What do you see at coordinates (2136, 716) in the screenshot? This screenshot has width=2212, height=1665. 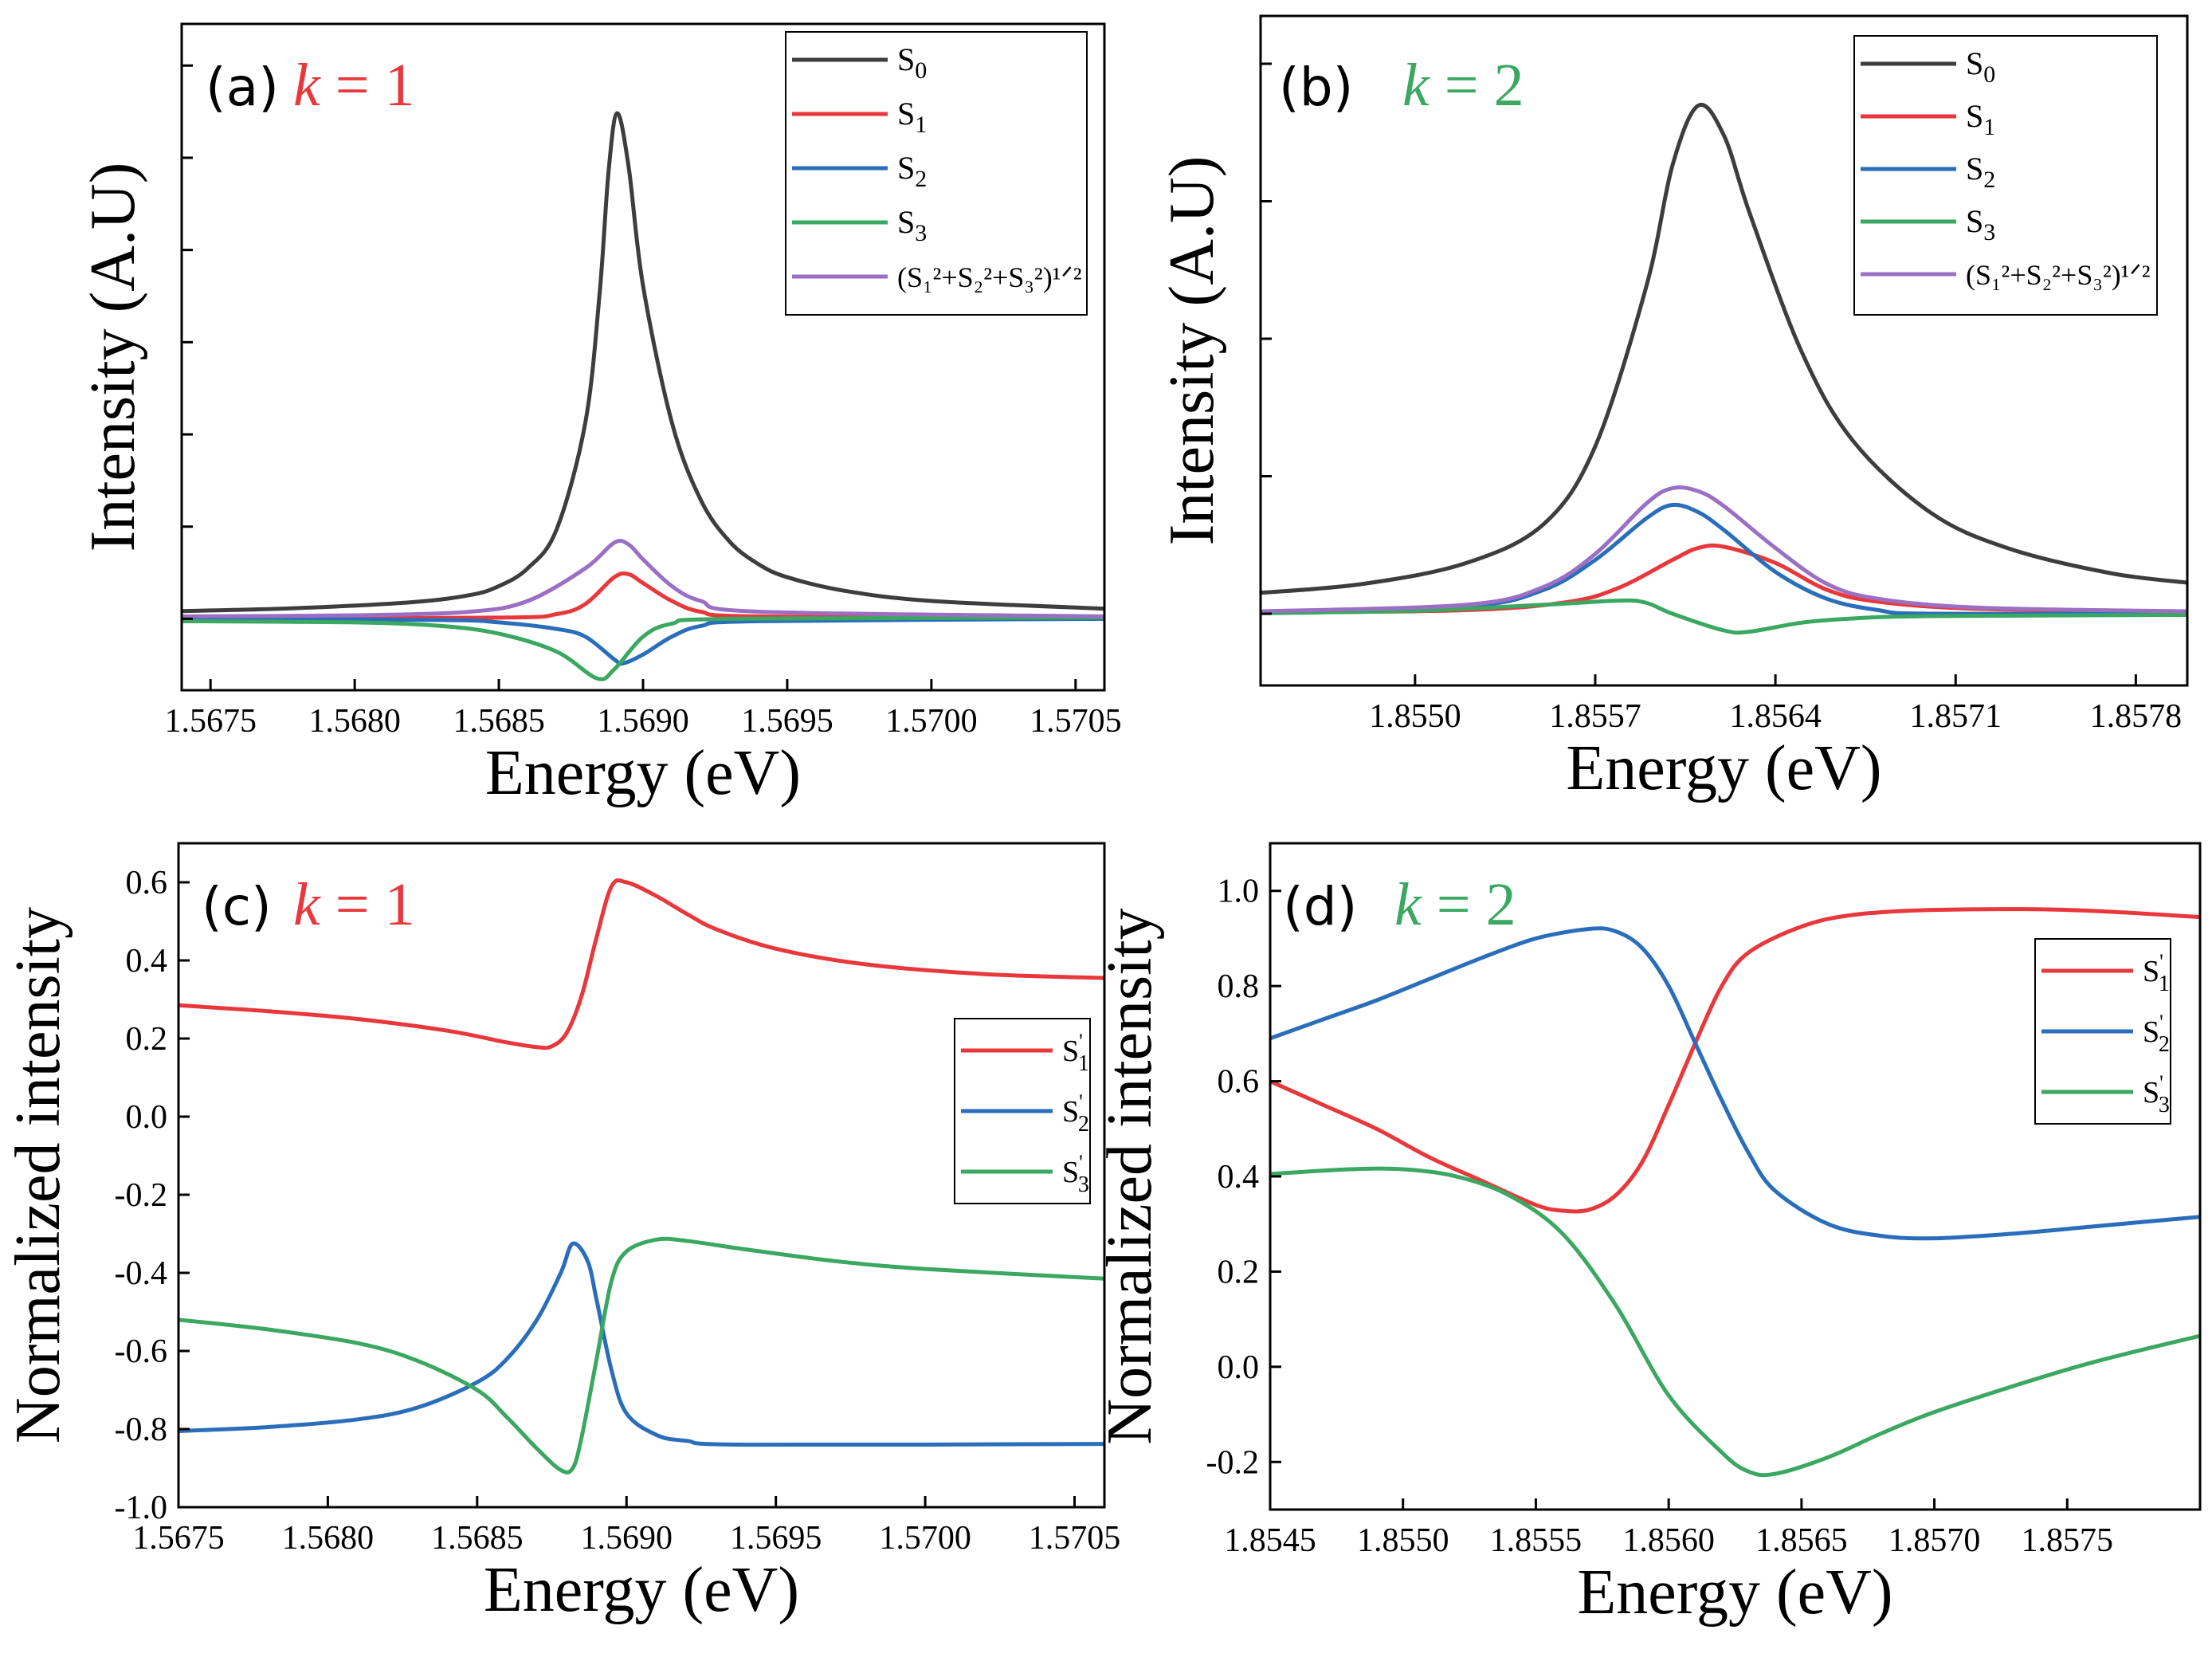 I see `x-tick-label: 1.8578` at bounding box center [2136, 716].